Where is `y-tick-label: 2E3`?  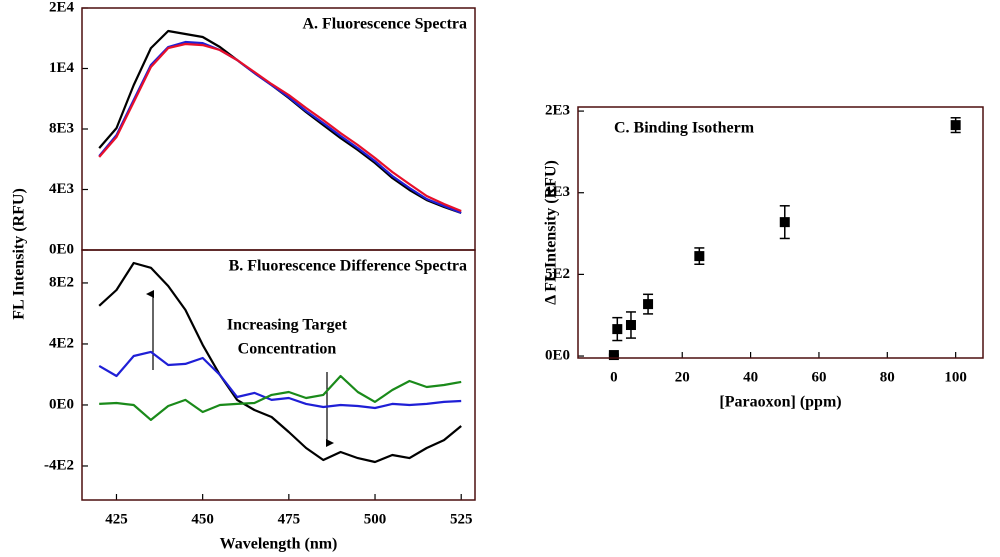
y-tick-label: 2E3 is located at coordinates (557, 111).